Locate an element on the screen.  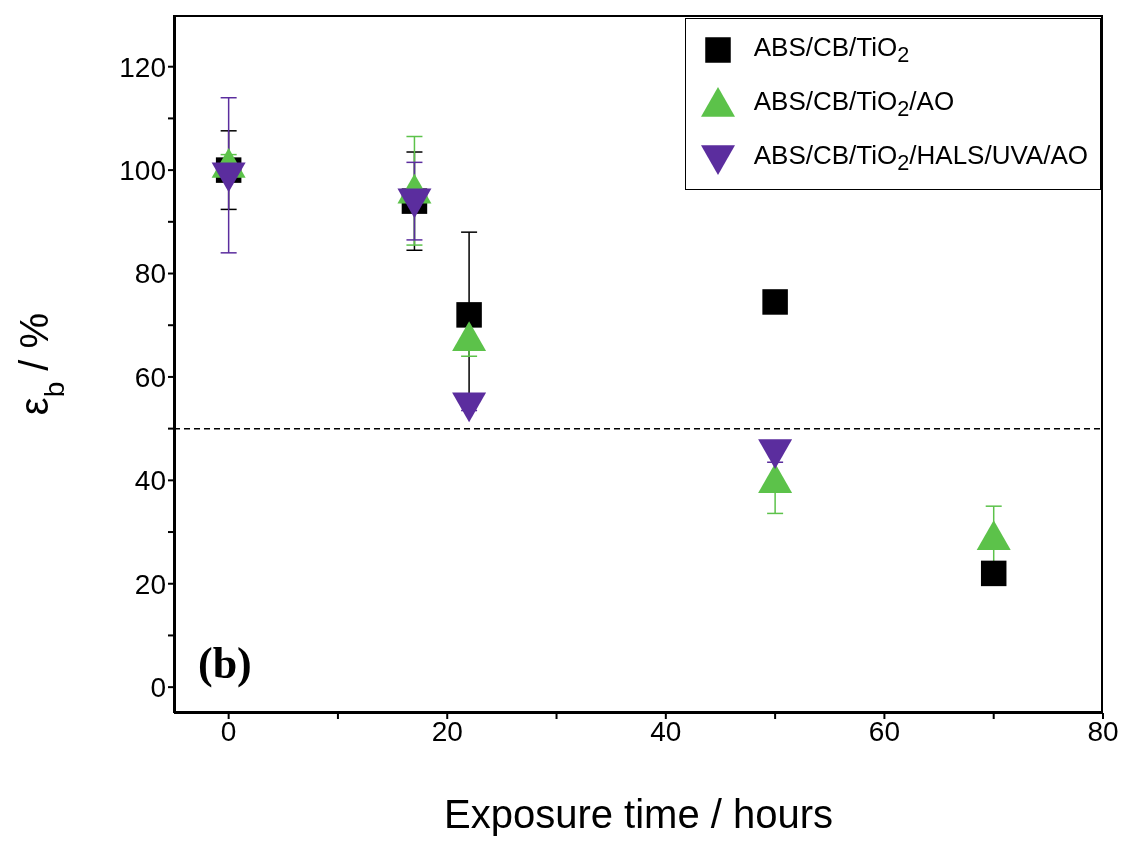
x-tick-label: 0 is located at coordinates (228, 731).